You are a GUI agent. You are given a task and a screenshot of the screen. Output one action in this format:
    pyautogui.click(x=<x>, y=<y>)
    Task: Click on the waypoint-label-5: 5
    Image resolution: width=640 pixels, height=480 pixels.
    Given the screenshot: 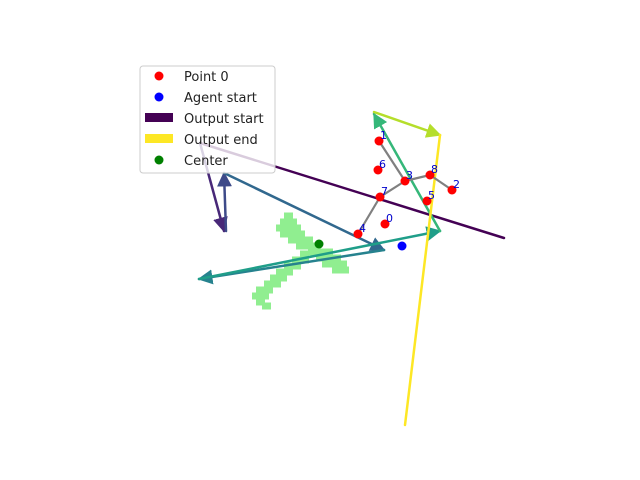 What is the action you would take?
    pyautogui.click(x=431, y=195)
    